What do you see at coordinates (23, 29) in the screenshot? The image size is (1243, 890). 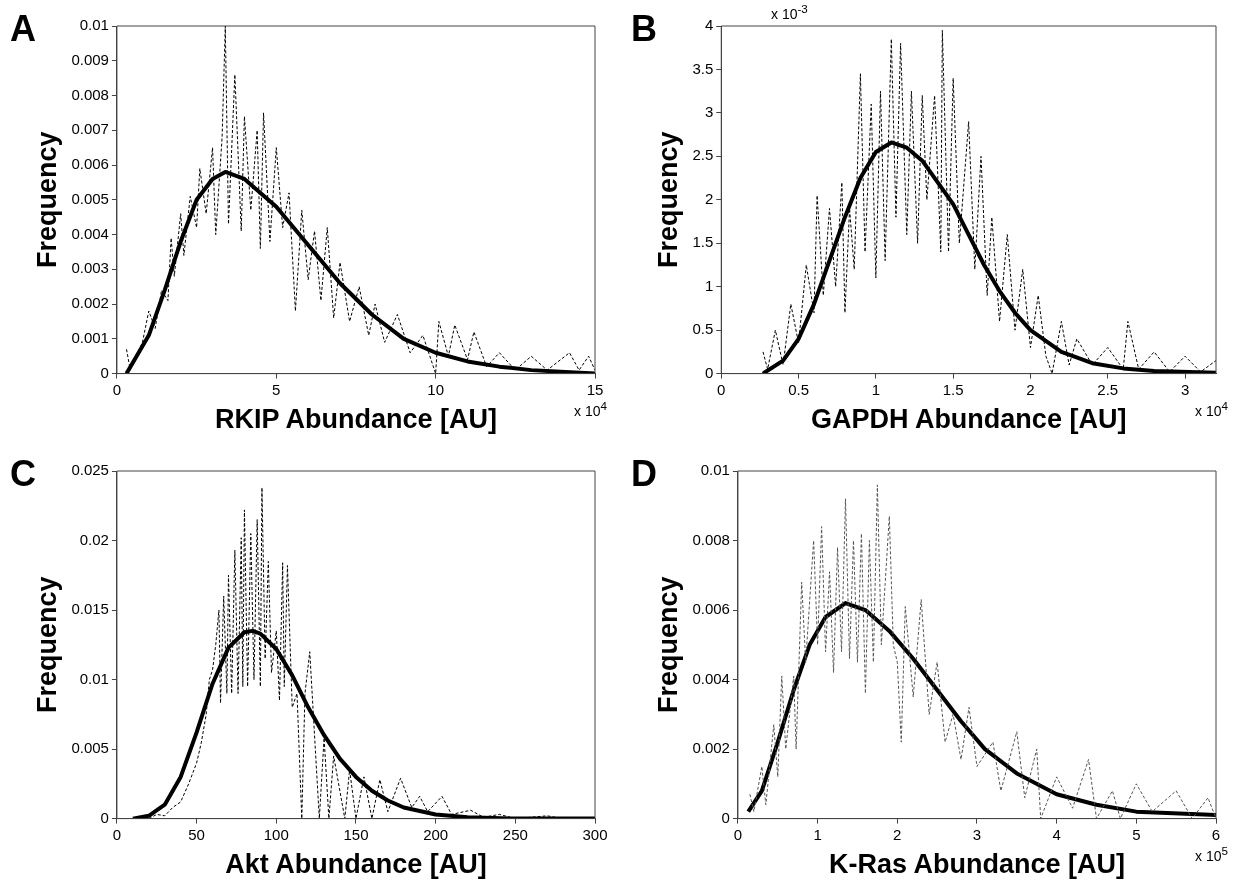 I see `chart-title: A` at bounding box center [23, 29].